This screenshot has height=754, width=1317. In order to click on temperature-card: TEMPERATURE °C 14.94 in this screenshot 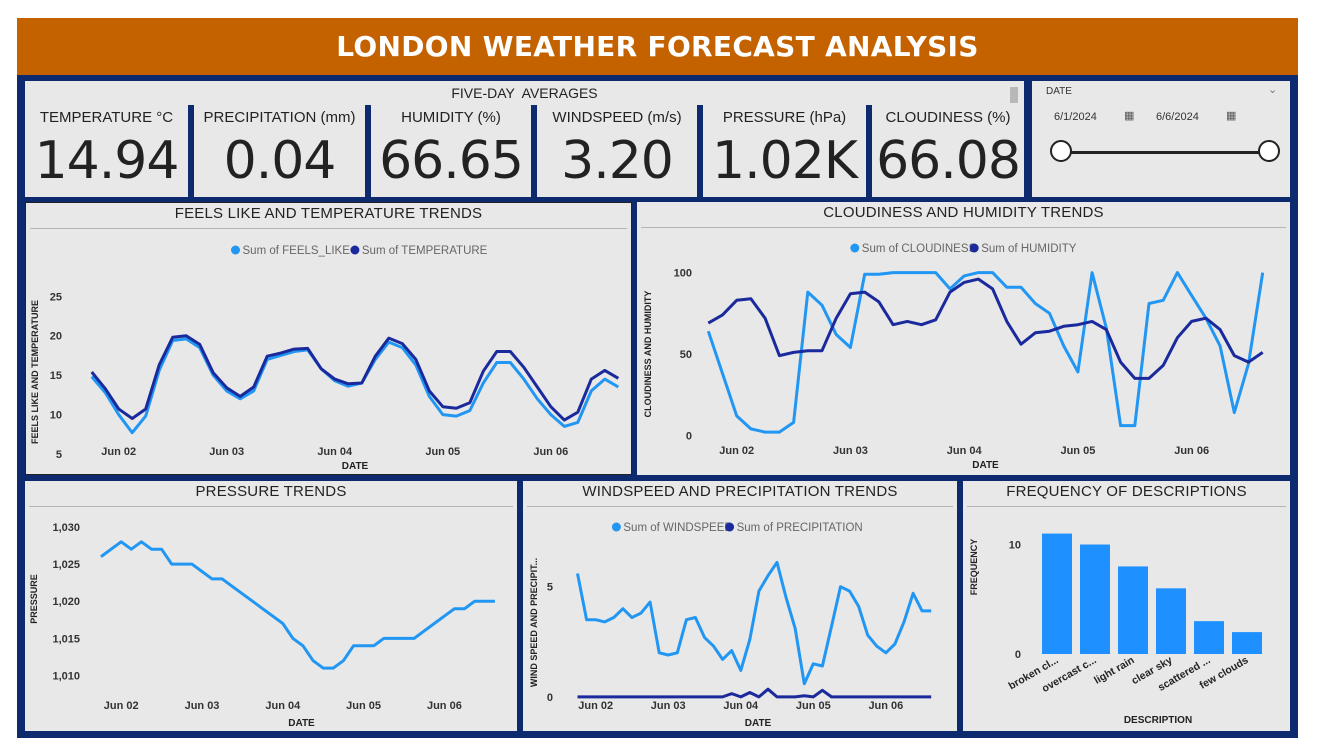, I will do `click(106, 151)`.